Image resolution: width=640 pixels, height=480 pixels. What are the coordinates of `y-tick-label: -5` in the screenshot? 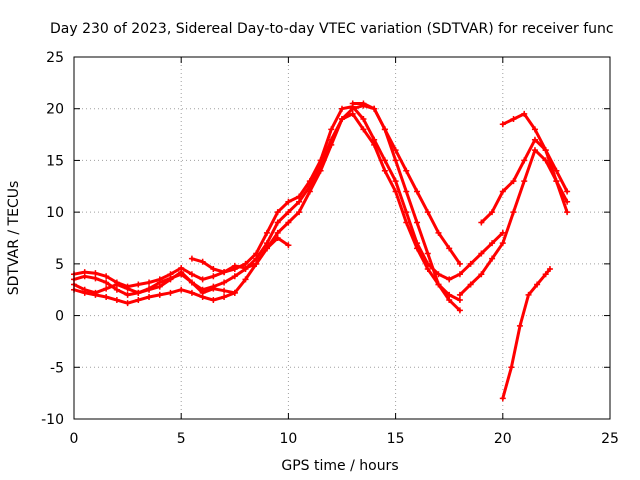 It's located at (57, 368).